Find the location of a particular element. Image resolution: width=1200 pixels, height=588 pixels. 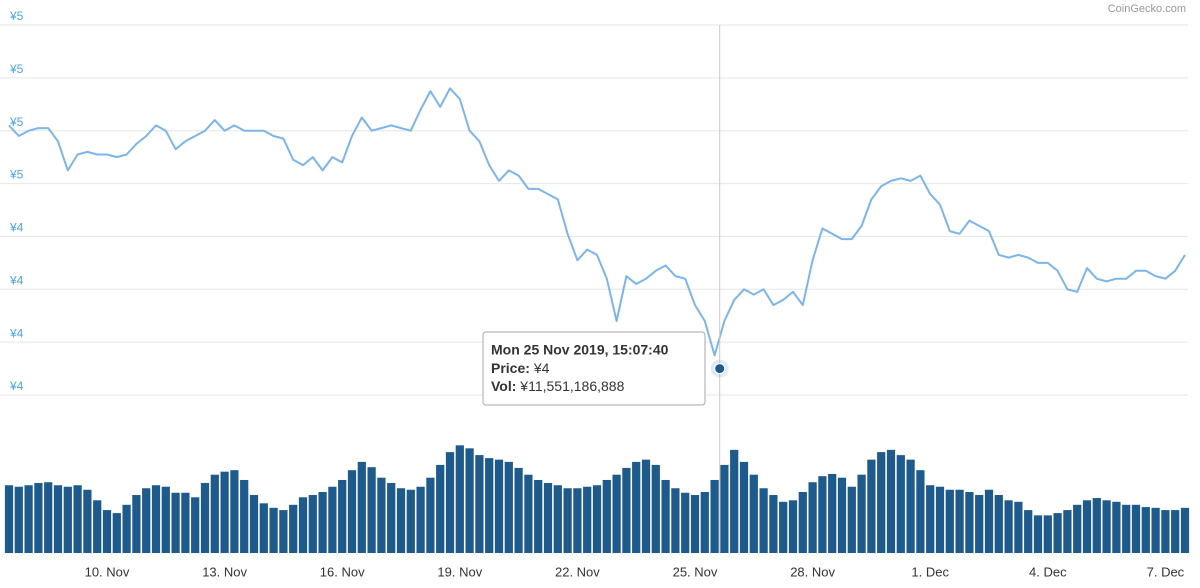

tooltip-volume: Vol: ¥11,551,186,888 is located at coordinates (558, 386).